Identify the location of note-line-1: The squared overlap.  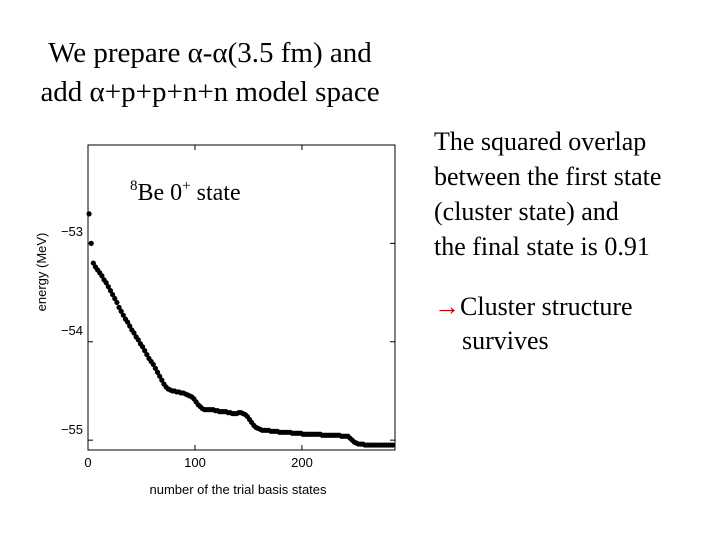
(540, 141).